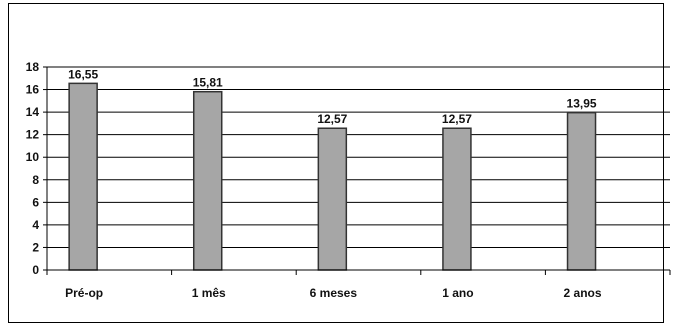  Describe the element at coordinates (35, 202) in the screenshot. I see `y-tick-label: 6` at that location.